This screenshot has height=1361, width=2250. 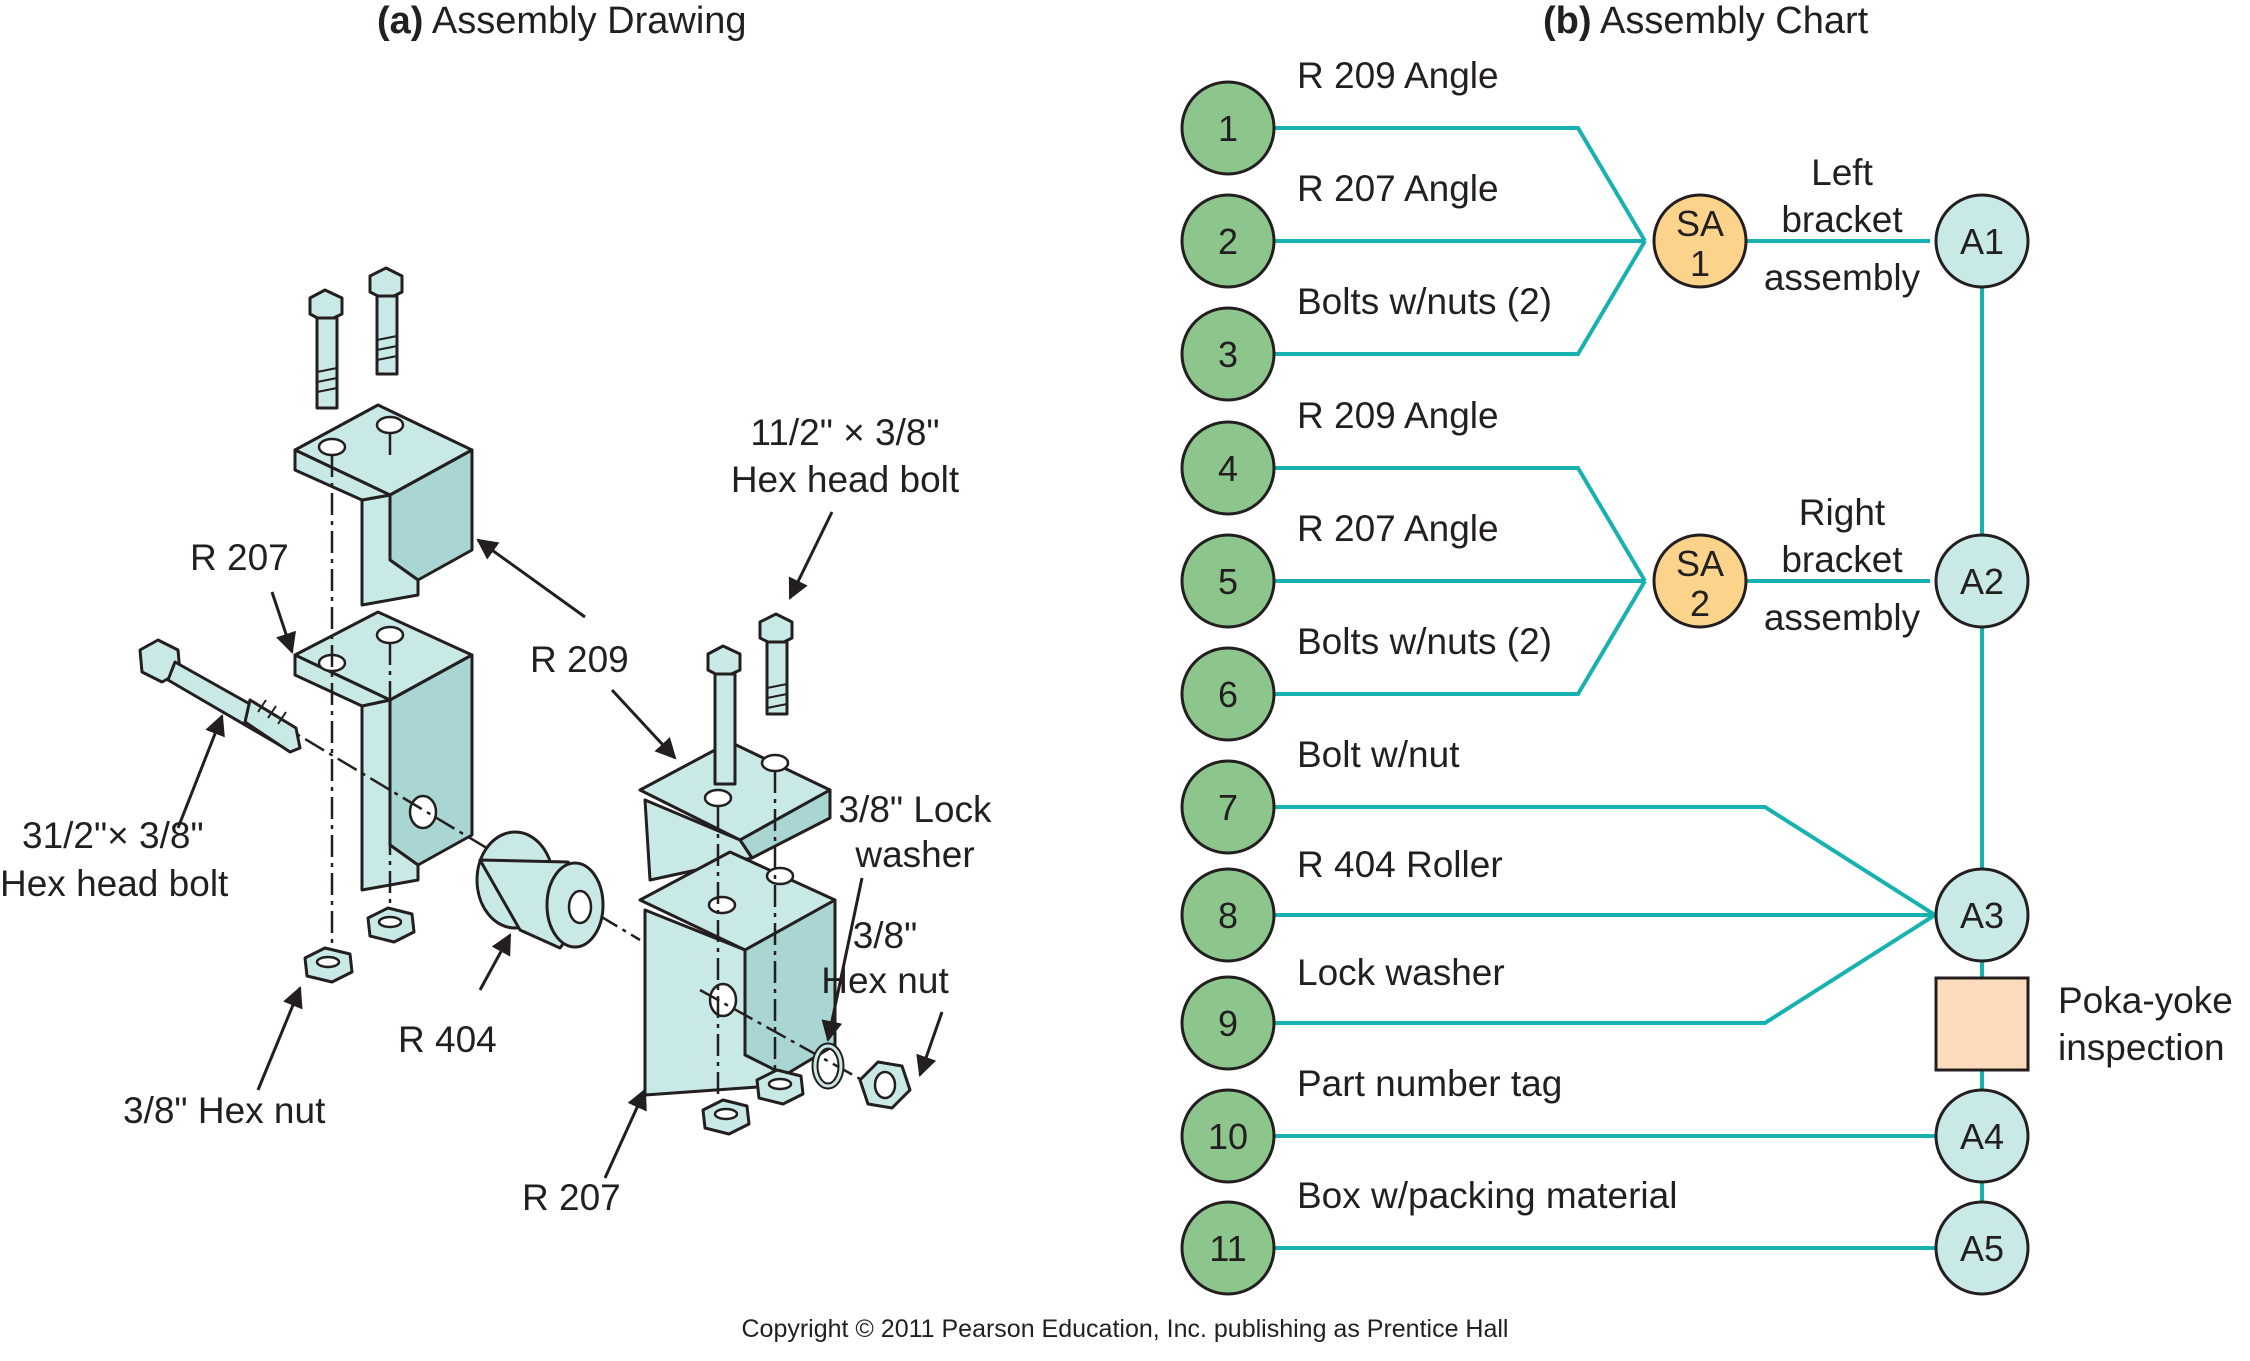 I want to click on label-lock-washer-2: washer, so click(x=914, y=854).